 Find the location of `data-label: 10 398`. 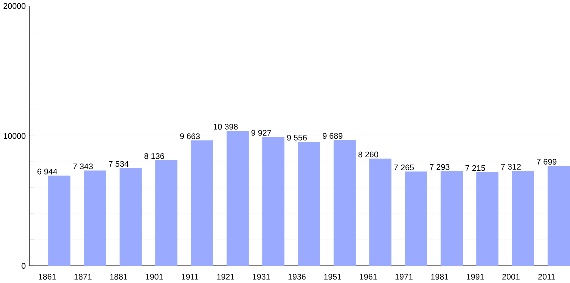

data-label: 10 398 is located at coordinates (226, 127).